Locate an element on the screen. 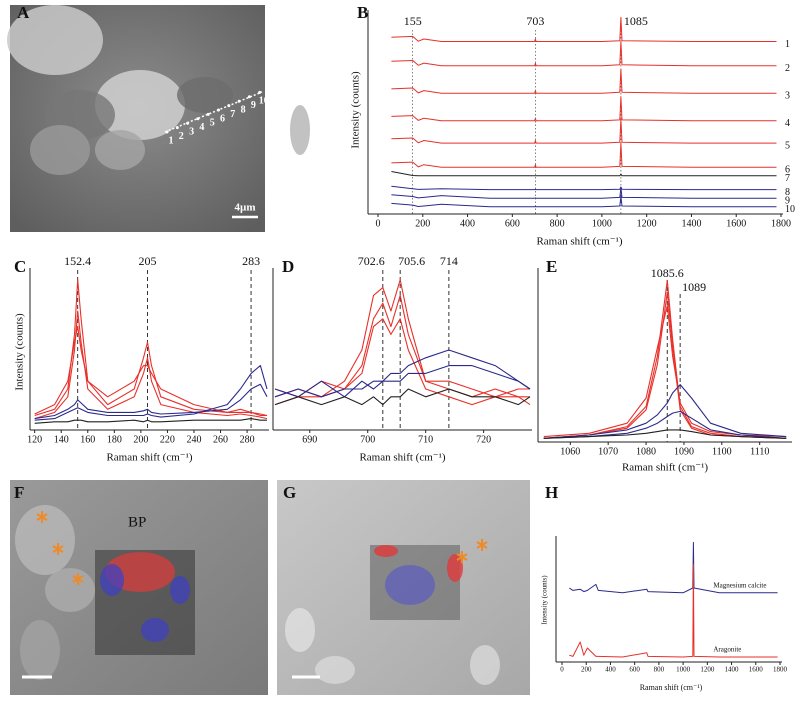 The height and width of the screenshot is (703, 800). peak-label: 714 is located at coordinates (449, 261).